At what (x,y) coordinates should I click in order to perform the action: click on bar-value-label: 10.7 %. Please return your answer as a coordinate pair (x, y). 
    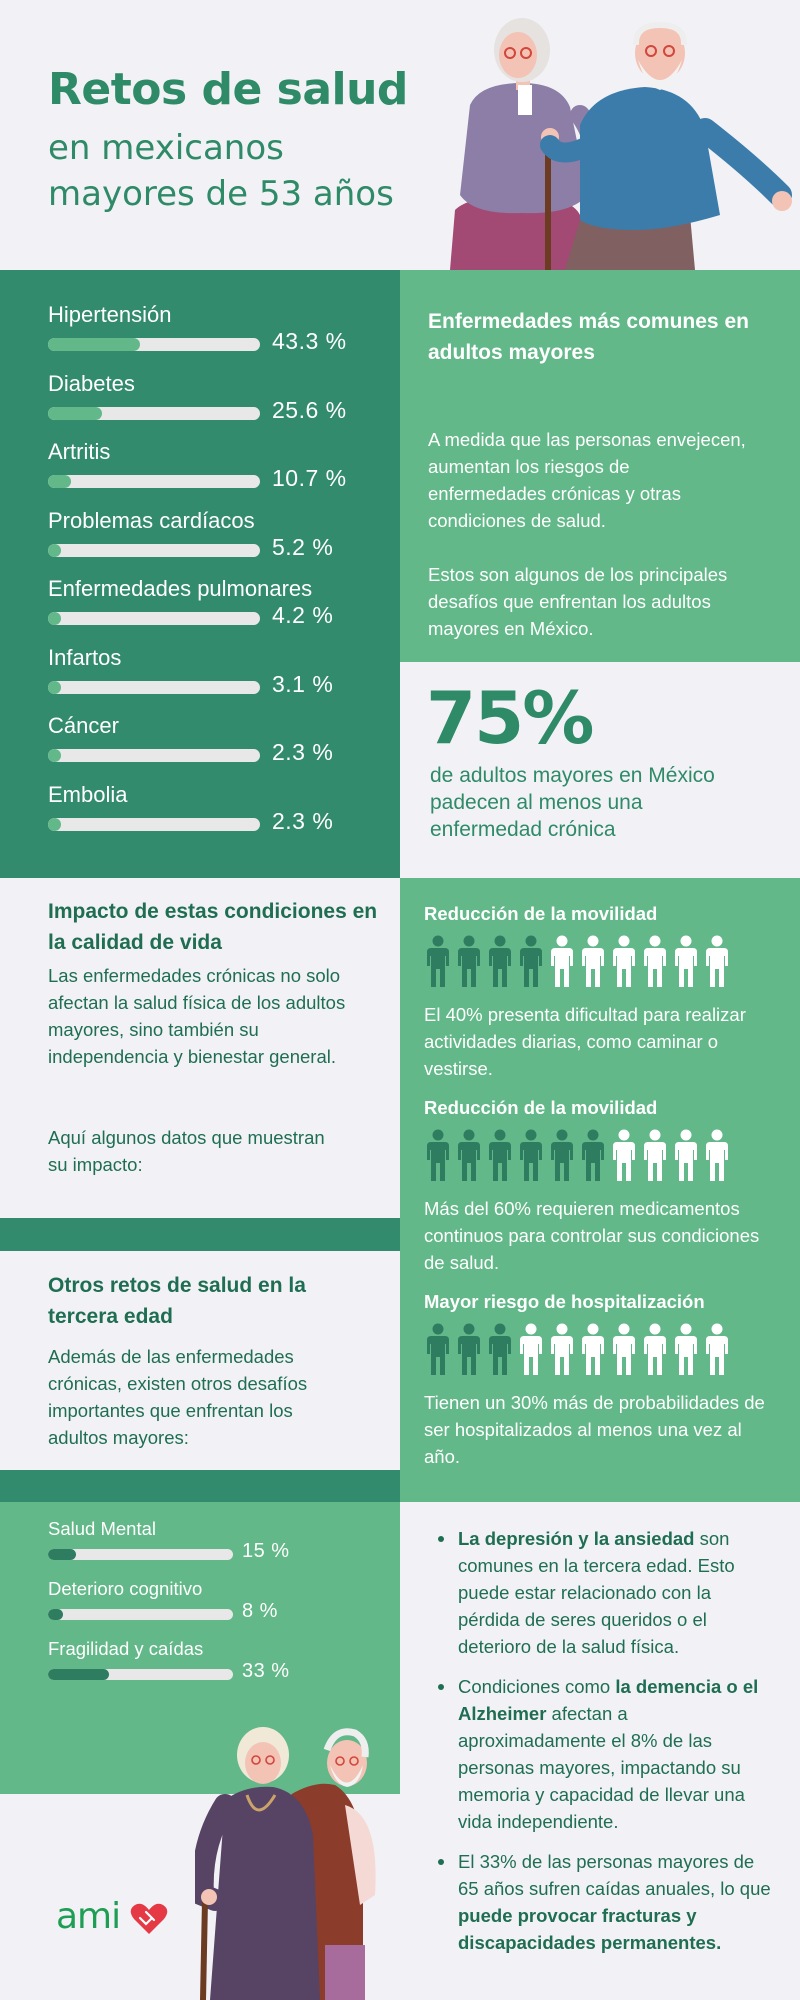
    Looking at the image, I should click on (309, 478).